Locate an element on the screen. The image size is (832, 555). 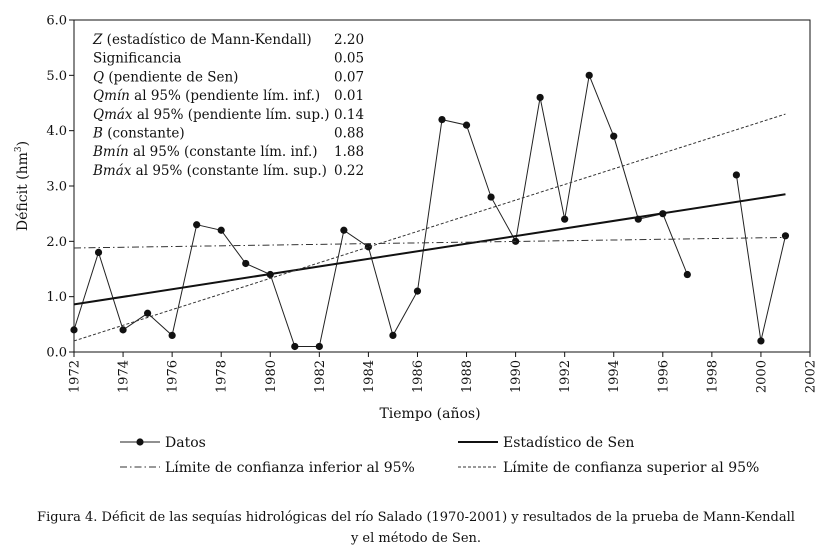
y-axis-title-main: Déficit (hm is located at coordinates (23, 191).